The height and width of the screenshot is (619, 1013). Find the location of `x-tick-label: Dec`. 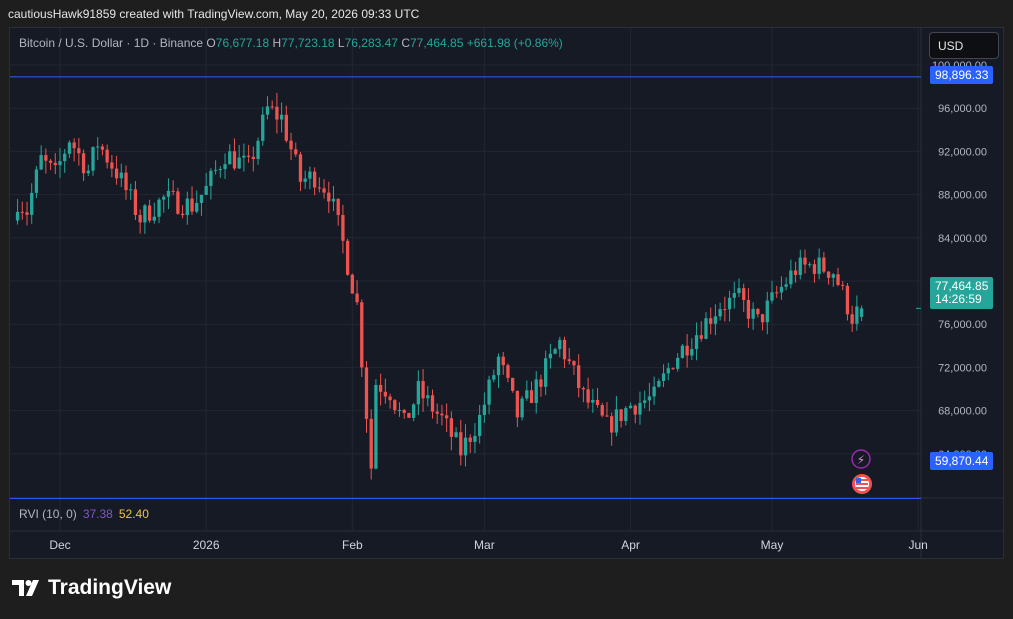

x-tick-label: Dec is located at coordinates (59, 545).